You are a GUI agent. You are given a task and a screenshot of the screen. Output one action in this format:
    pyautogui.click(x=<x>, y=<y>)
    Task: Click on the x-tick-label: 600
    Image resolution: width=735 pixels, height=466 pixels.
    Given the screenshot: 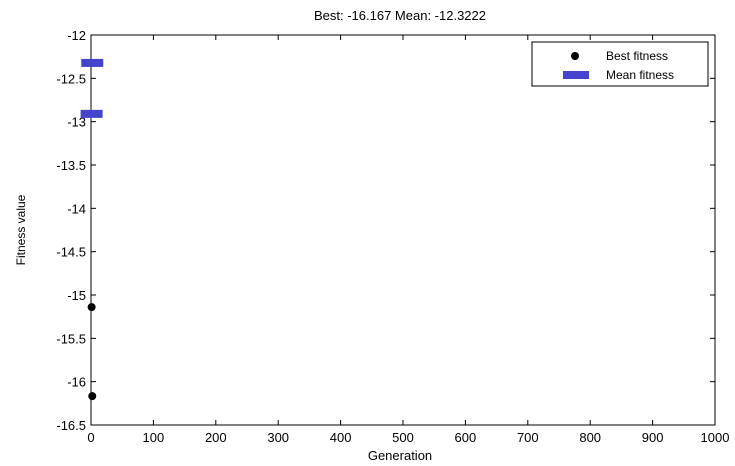 What is the action you would take?
    pyautogui.click(x=466, y=437)
    